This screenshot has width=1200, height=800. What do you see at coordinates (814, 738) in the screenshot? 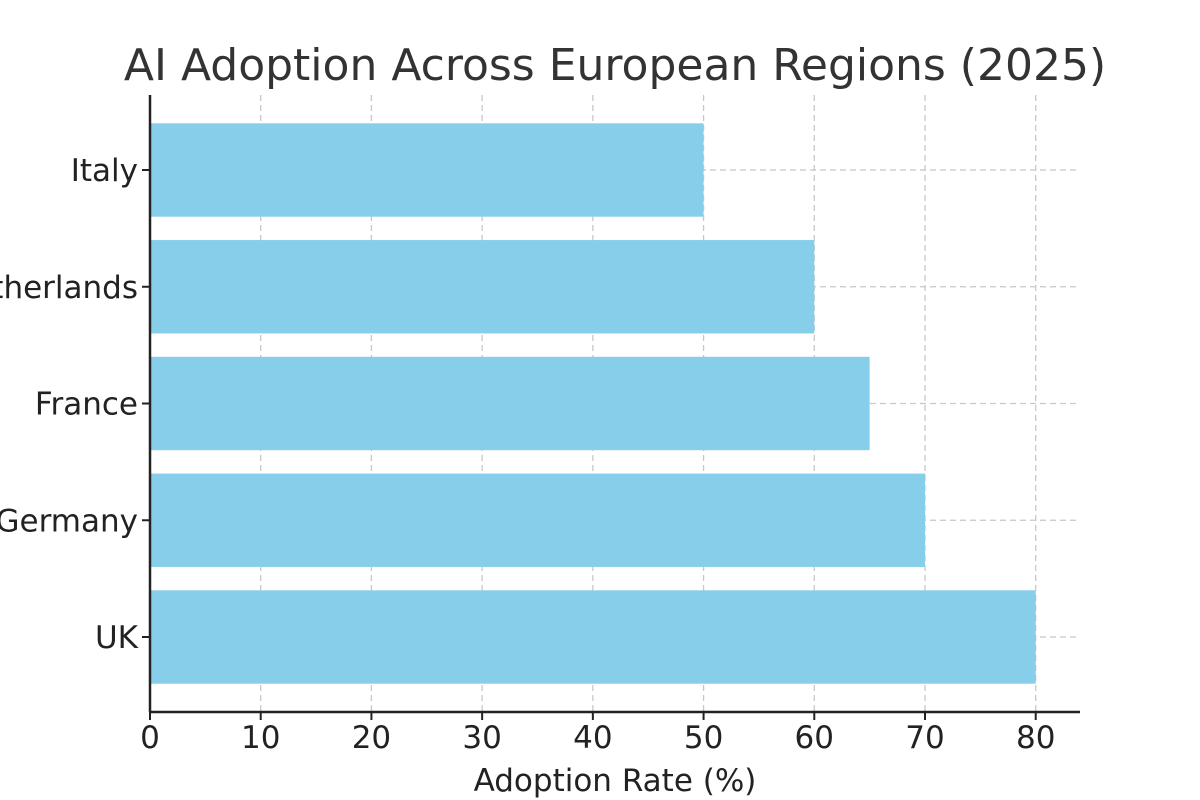
I see `x-tick-label: 60` at bounding box center [814, 738].